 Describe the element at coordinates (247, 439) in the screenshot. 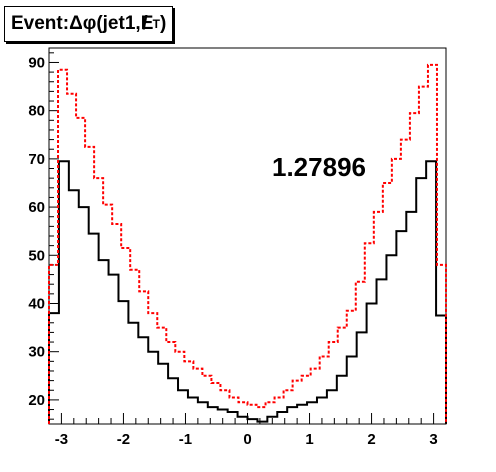

I see `x-tick-label: 0` at that location.